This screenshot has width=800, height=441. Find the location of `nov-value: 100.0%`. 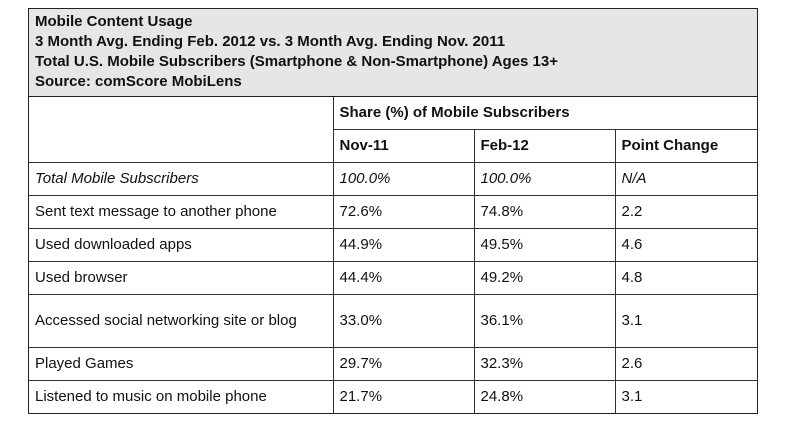

nov-value: 100.0% is located at coordinates (403, 179).